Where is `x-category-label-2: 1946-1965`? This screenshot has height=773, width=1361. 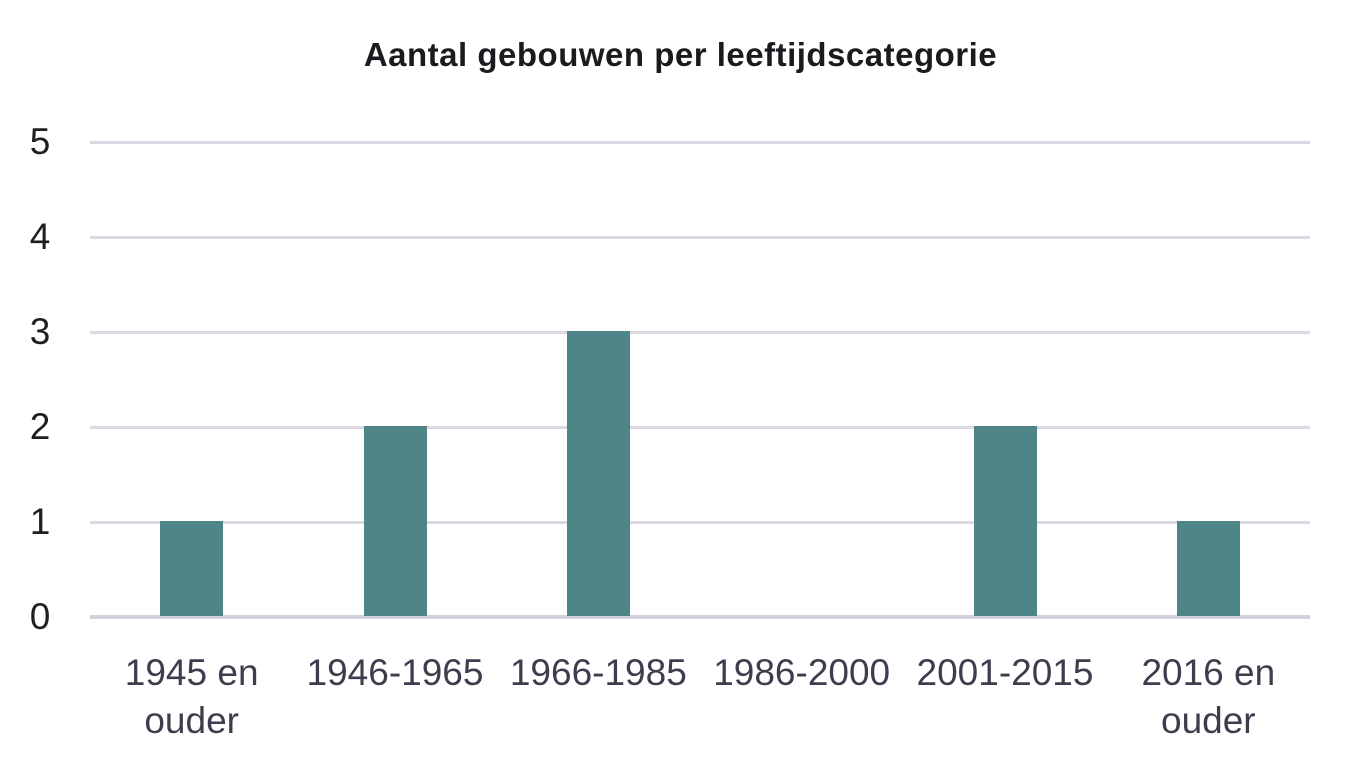 x-category-label-2: 1946-1965 is located at coordinates (395, 672).